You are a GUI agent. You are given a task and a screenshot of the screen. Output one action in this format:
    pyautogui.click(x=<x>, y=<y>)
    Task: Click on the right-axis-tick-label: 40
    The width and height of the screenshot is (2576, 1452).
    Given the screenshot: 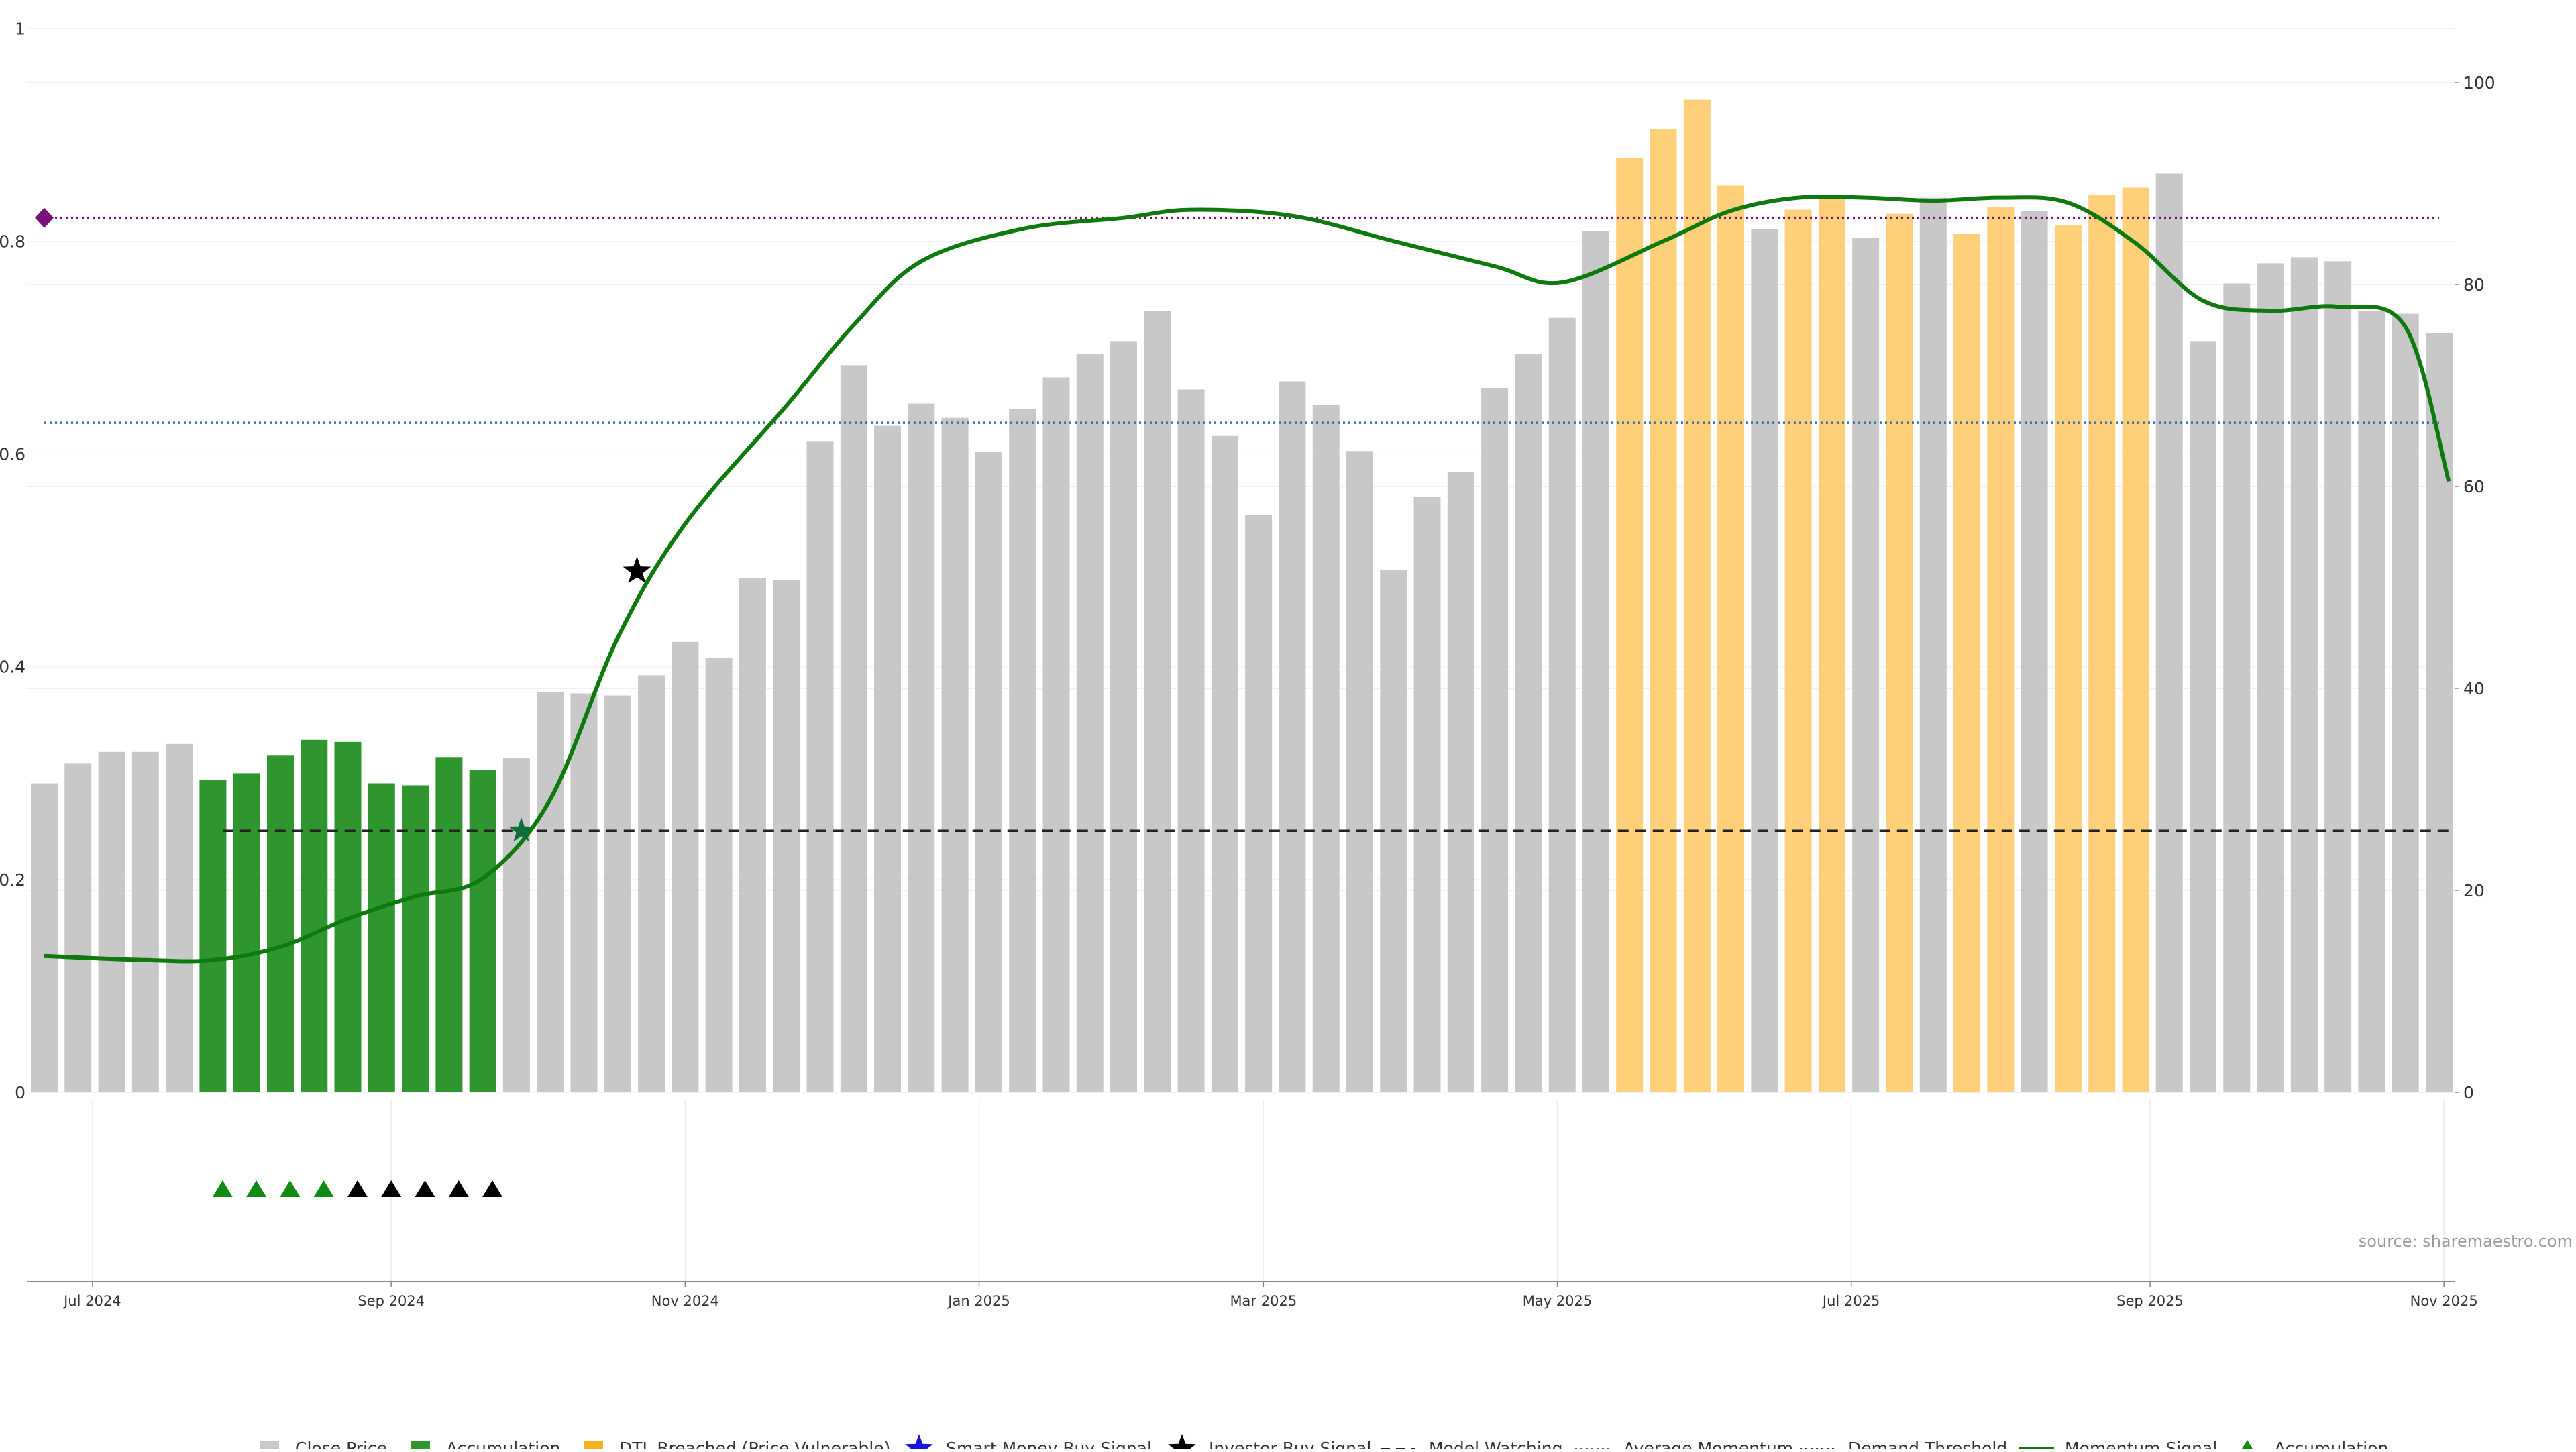 What is the action you would take?
    pyautogui.click(x=2474, y=689)
    